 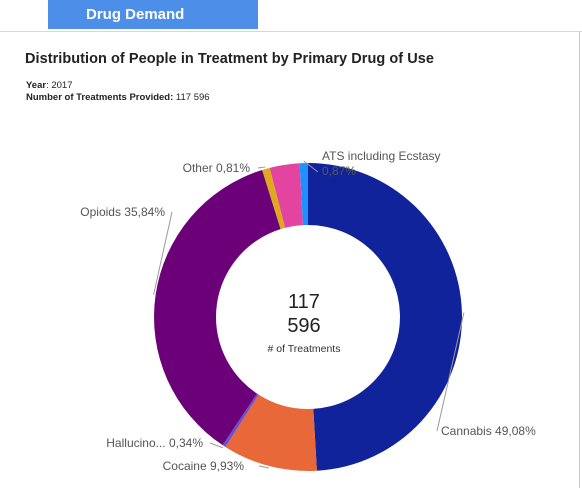 I want to click on slice-opioids, so click(x=217, y=307).